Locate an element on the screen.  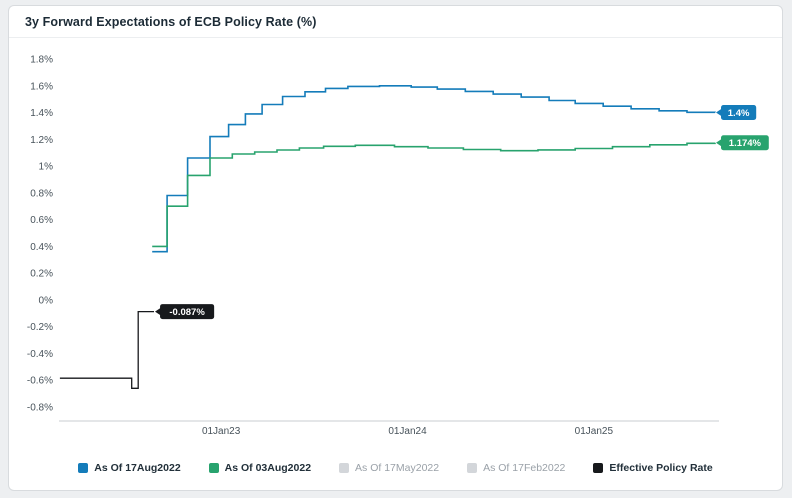
value-badge-effective-policy-rate: -0.087% is located at coordinates (185, 312).